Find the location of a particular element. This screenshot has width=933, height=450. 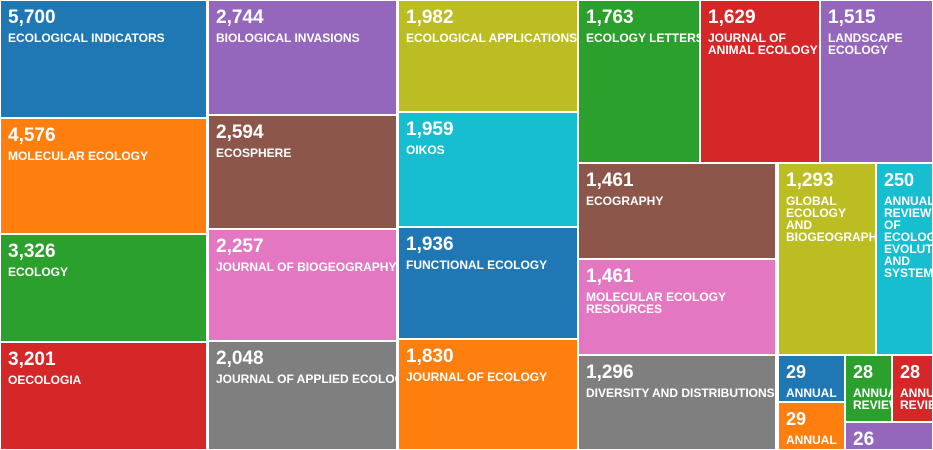

tile-category-label: BIOLOGICAL INVASIONS is located at coordinates (288, 38).